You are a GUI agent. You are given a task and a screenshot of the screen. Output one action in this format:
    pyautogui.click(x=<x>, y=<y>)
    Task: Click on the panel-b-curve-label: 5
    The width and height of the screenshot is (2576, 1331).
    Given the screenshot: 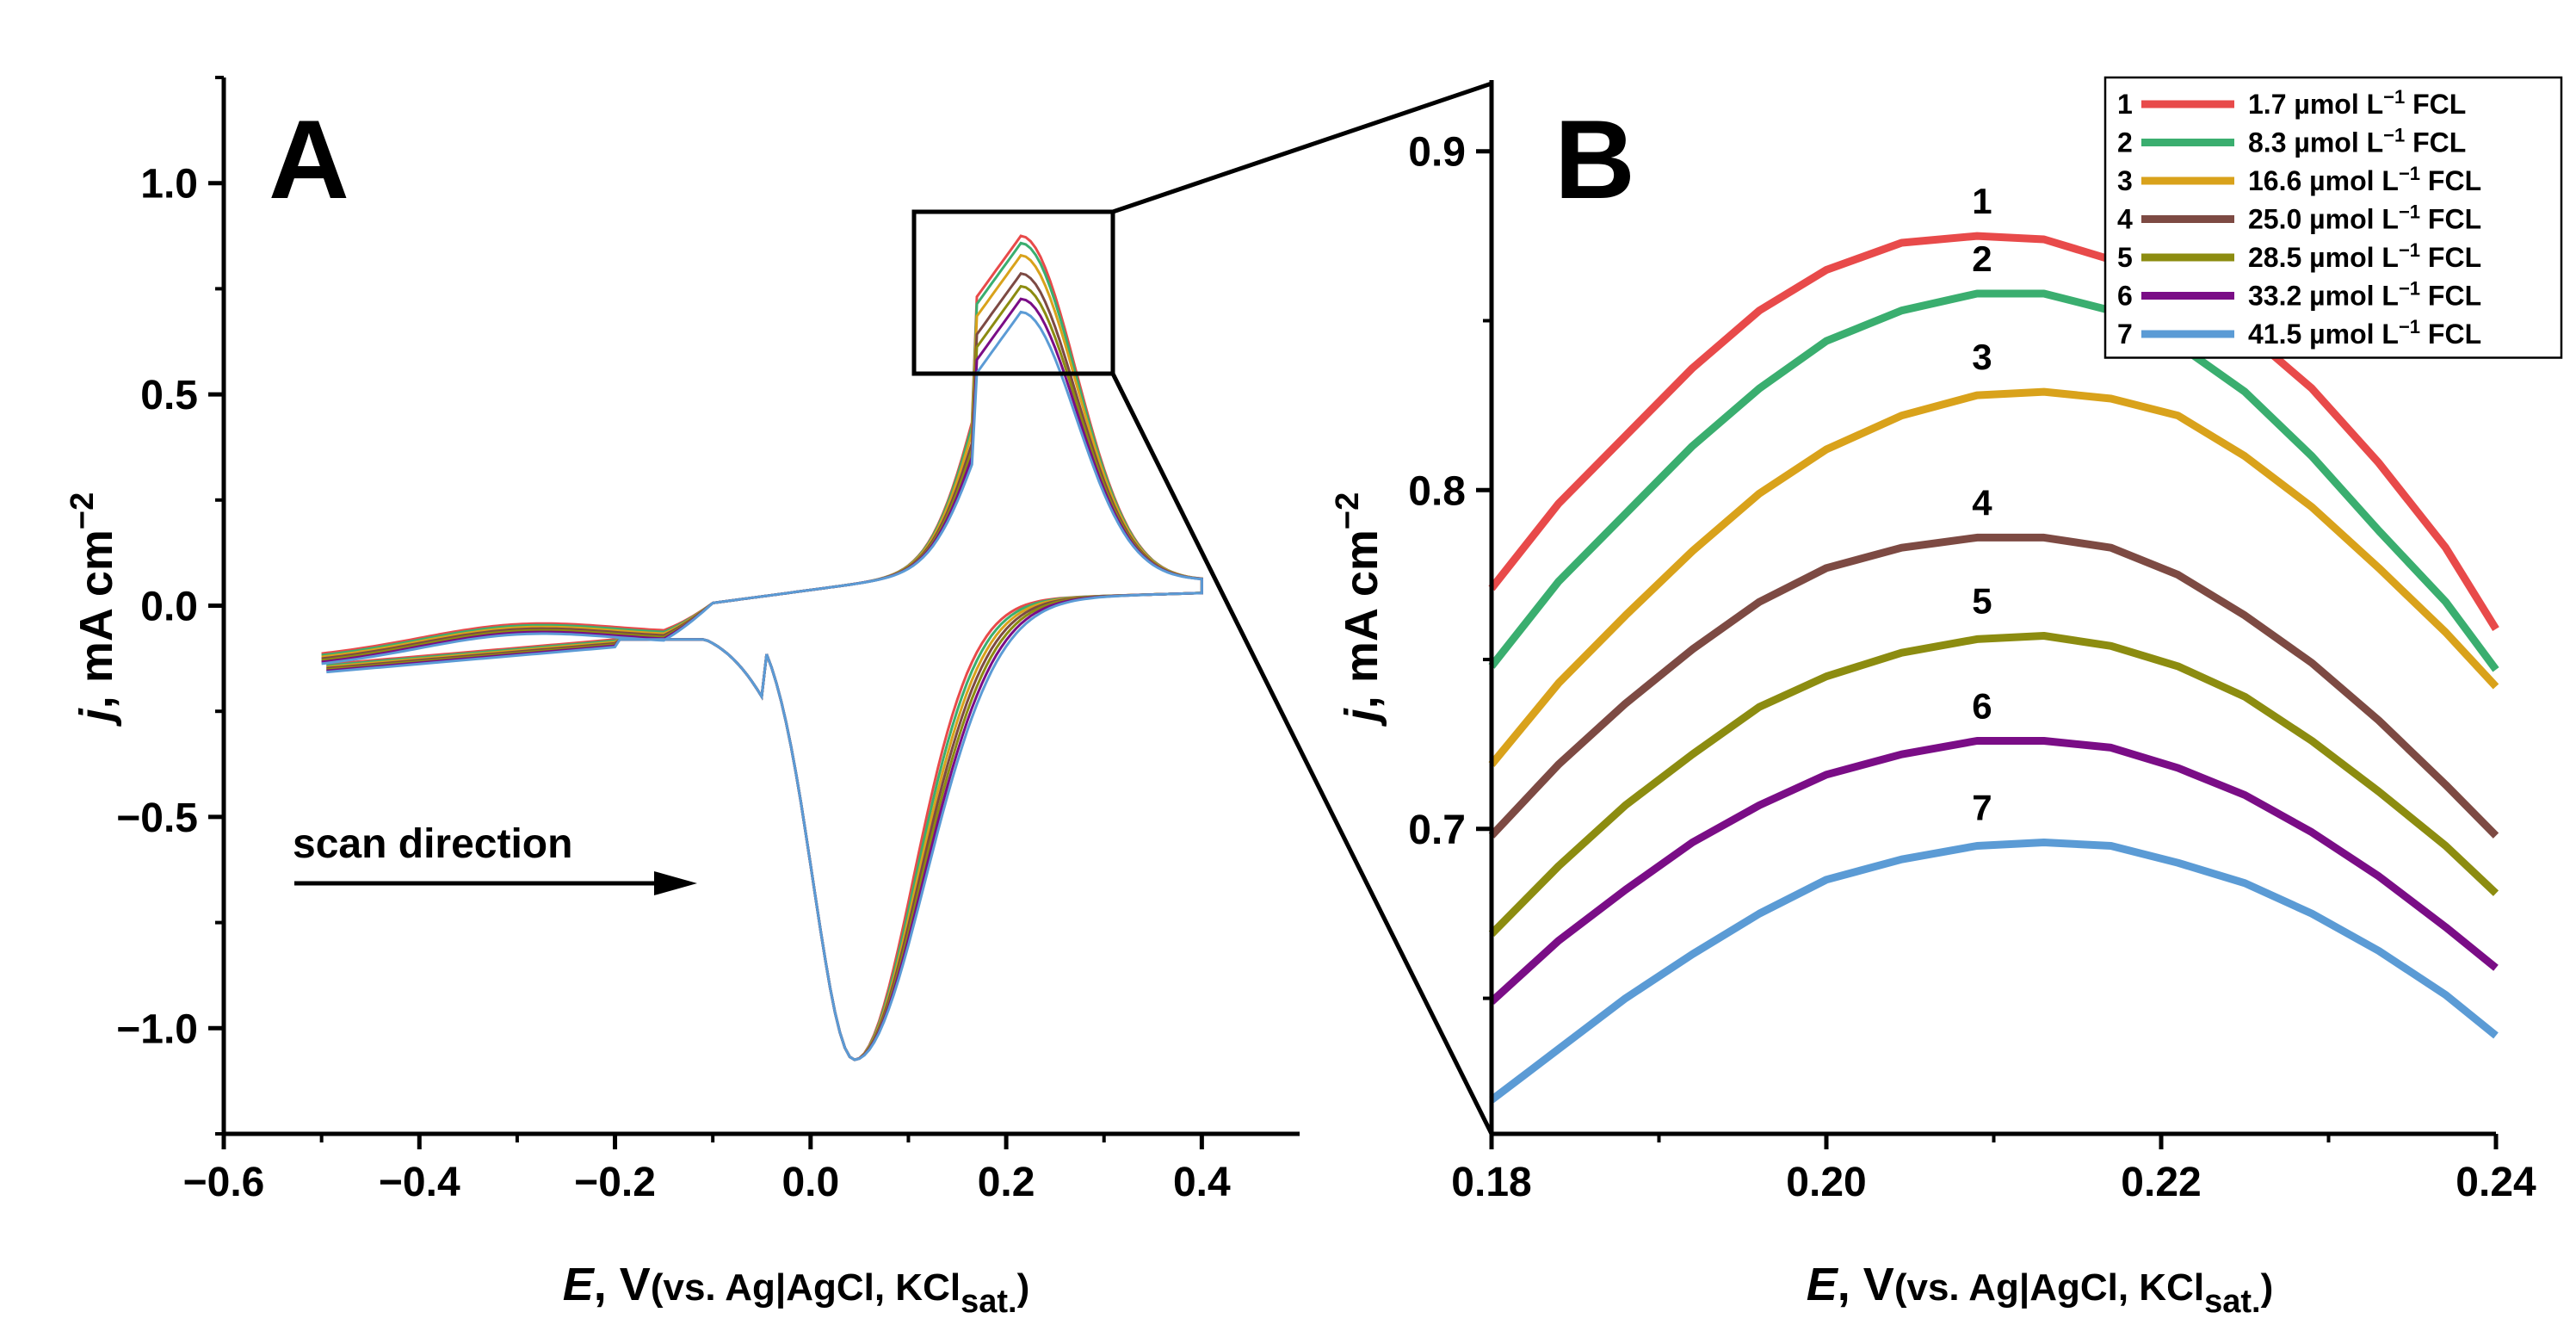 What is the action you would take?
    pyautogui.click(x=1982, y=600)
    